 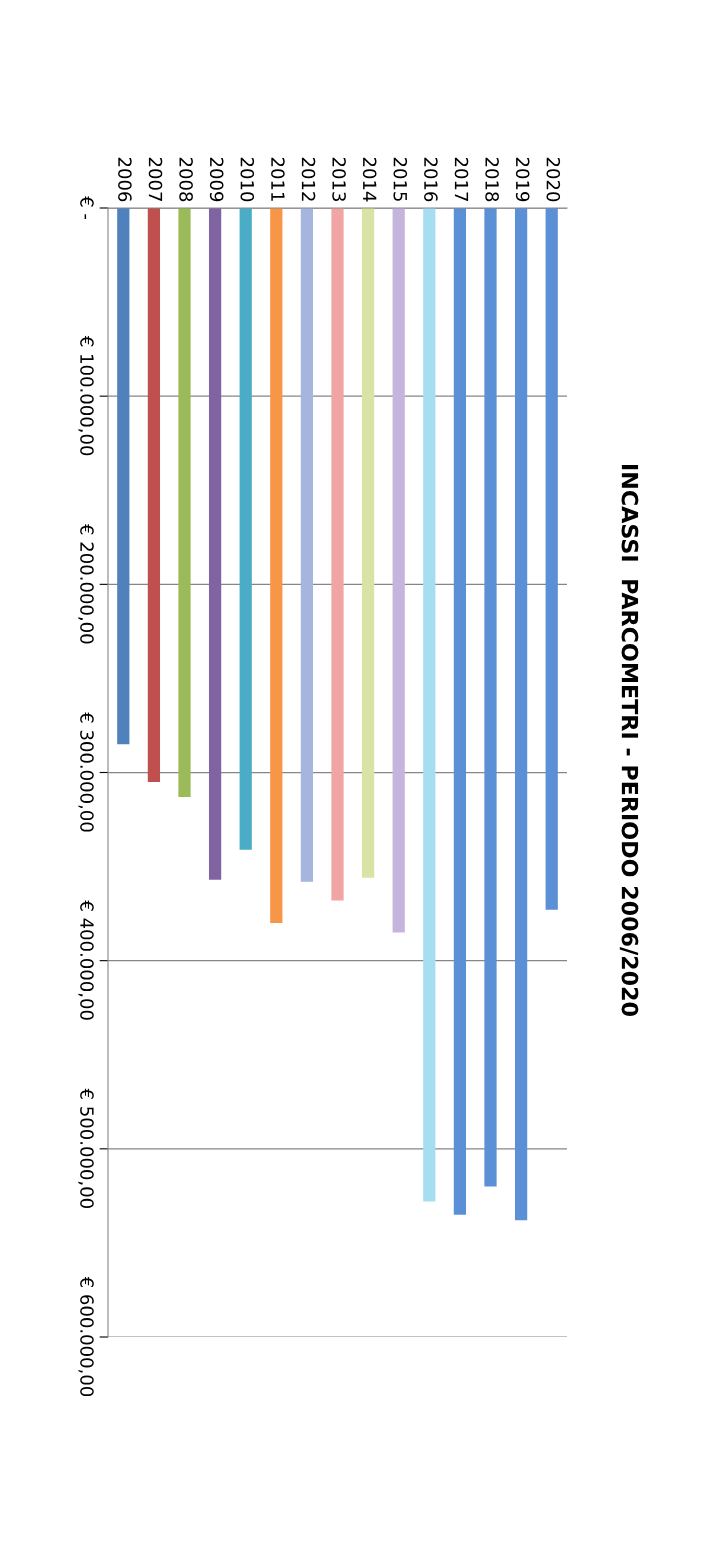 I want to click on x-tick-label: 2017, so click(x=461, y=179).